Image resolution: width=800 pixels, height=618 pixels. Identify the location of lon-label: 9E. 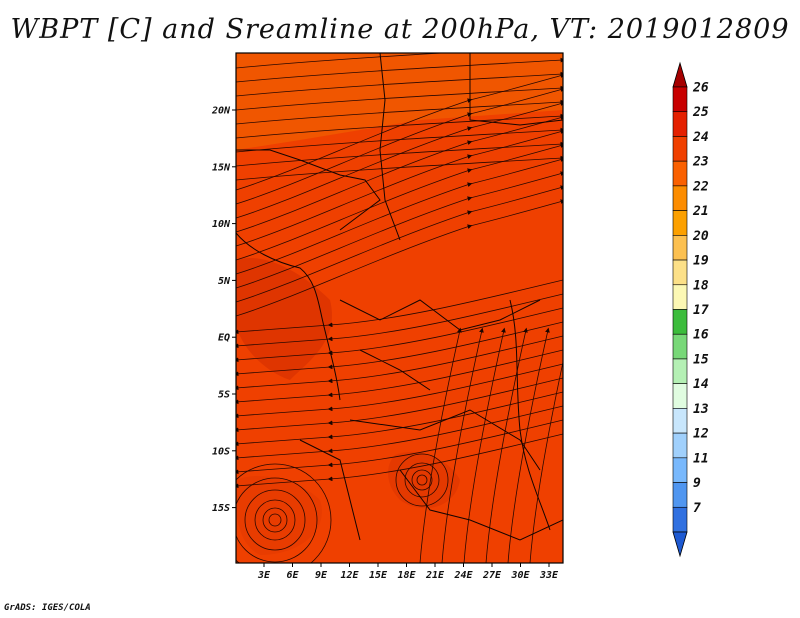
(321, 575).